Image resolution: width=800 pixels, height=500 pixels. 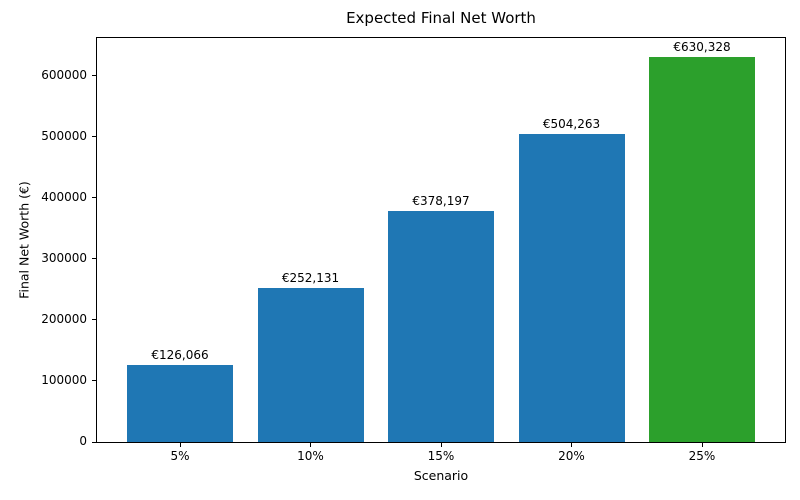 I want to click on bar-value-label: €504,263, so click(x=571, y=124).